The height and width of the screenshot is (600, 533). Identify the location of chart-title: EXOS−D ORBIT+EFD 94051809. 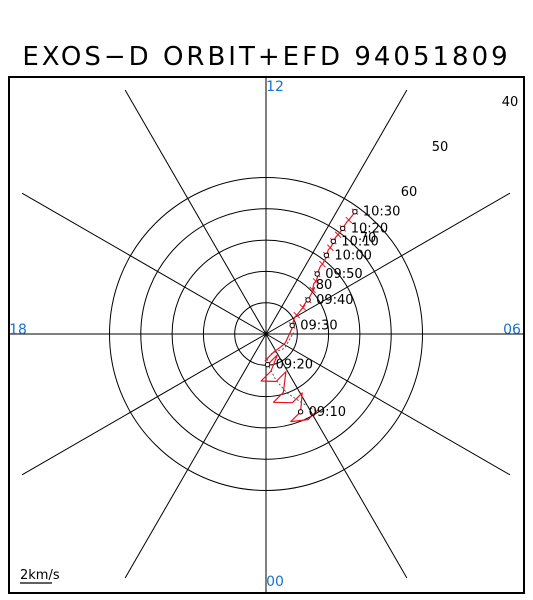
(266, 57).